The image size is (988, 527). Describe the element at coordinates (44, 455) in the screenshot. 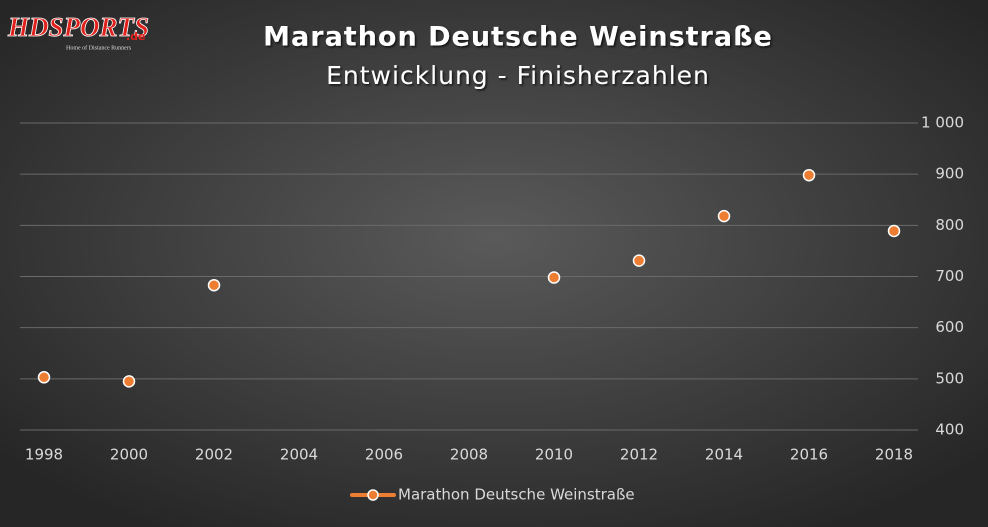

I see `x-tick-label: 1998` at that location.